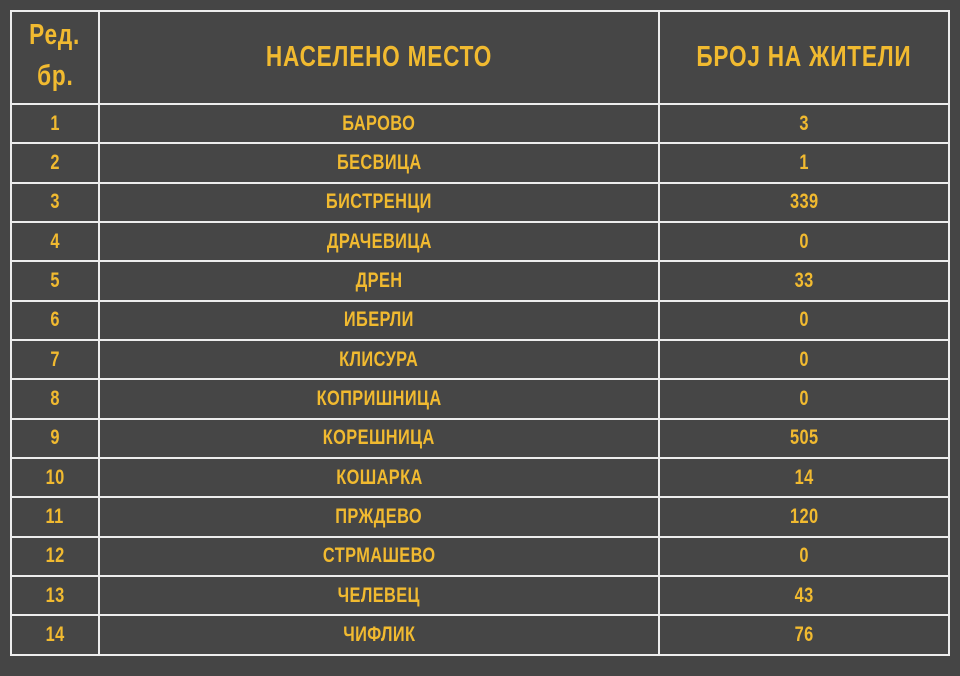  I want to click on row-number-cell: 10, so click(55, 478).